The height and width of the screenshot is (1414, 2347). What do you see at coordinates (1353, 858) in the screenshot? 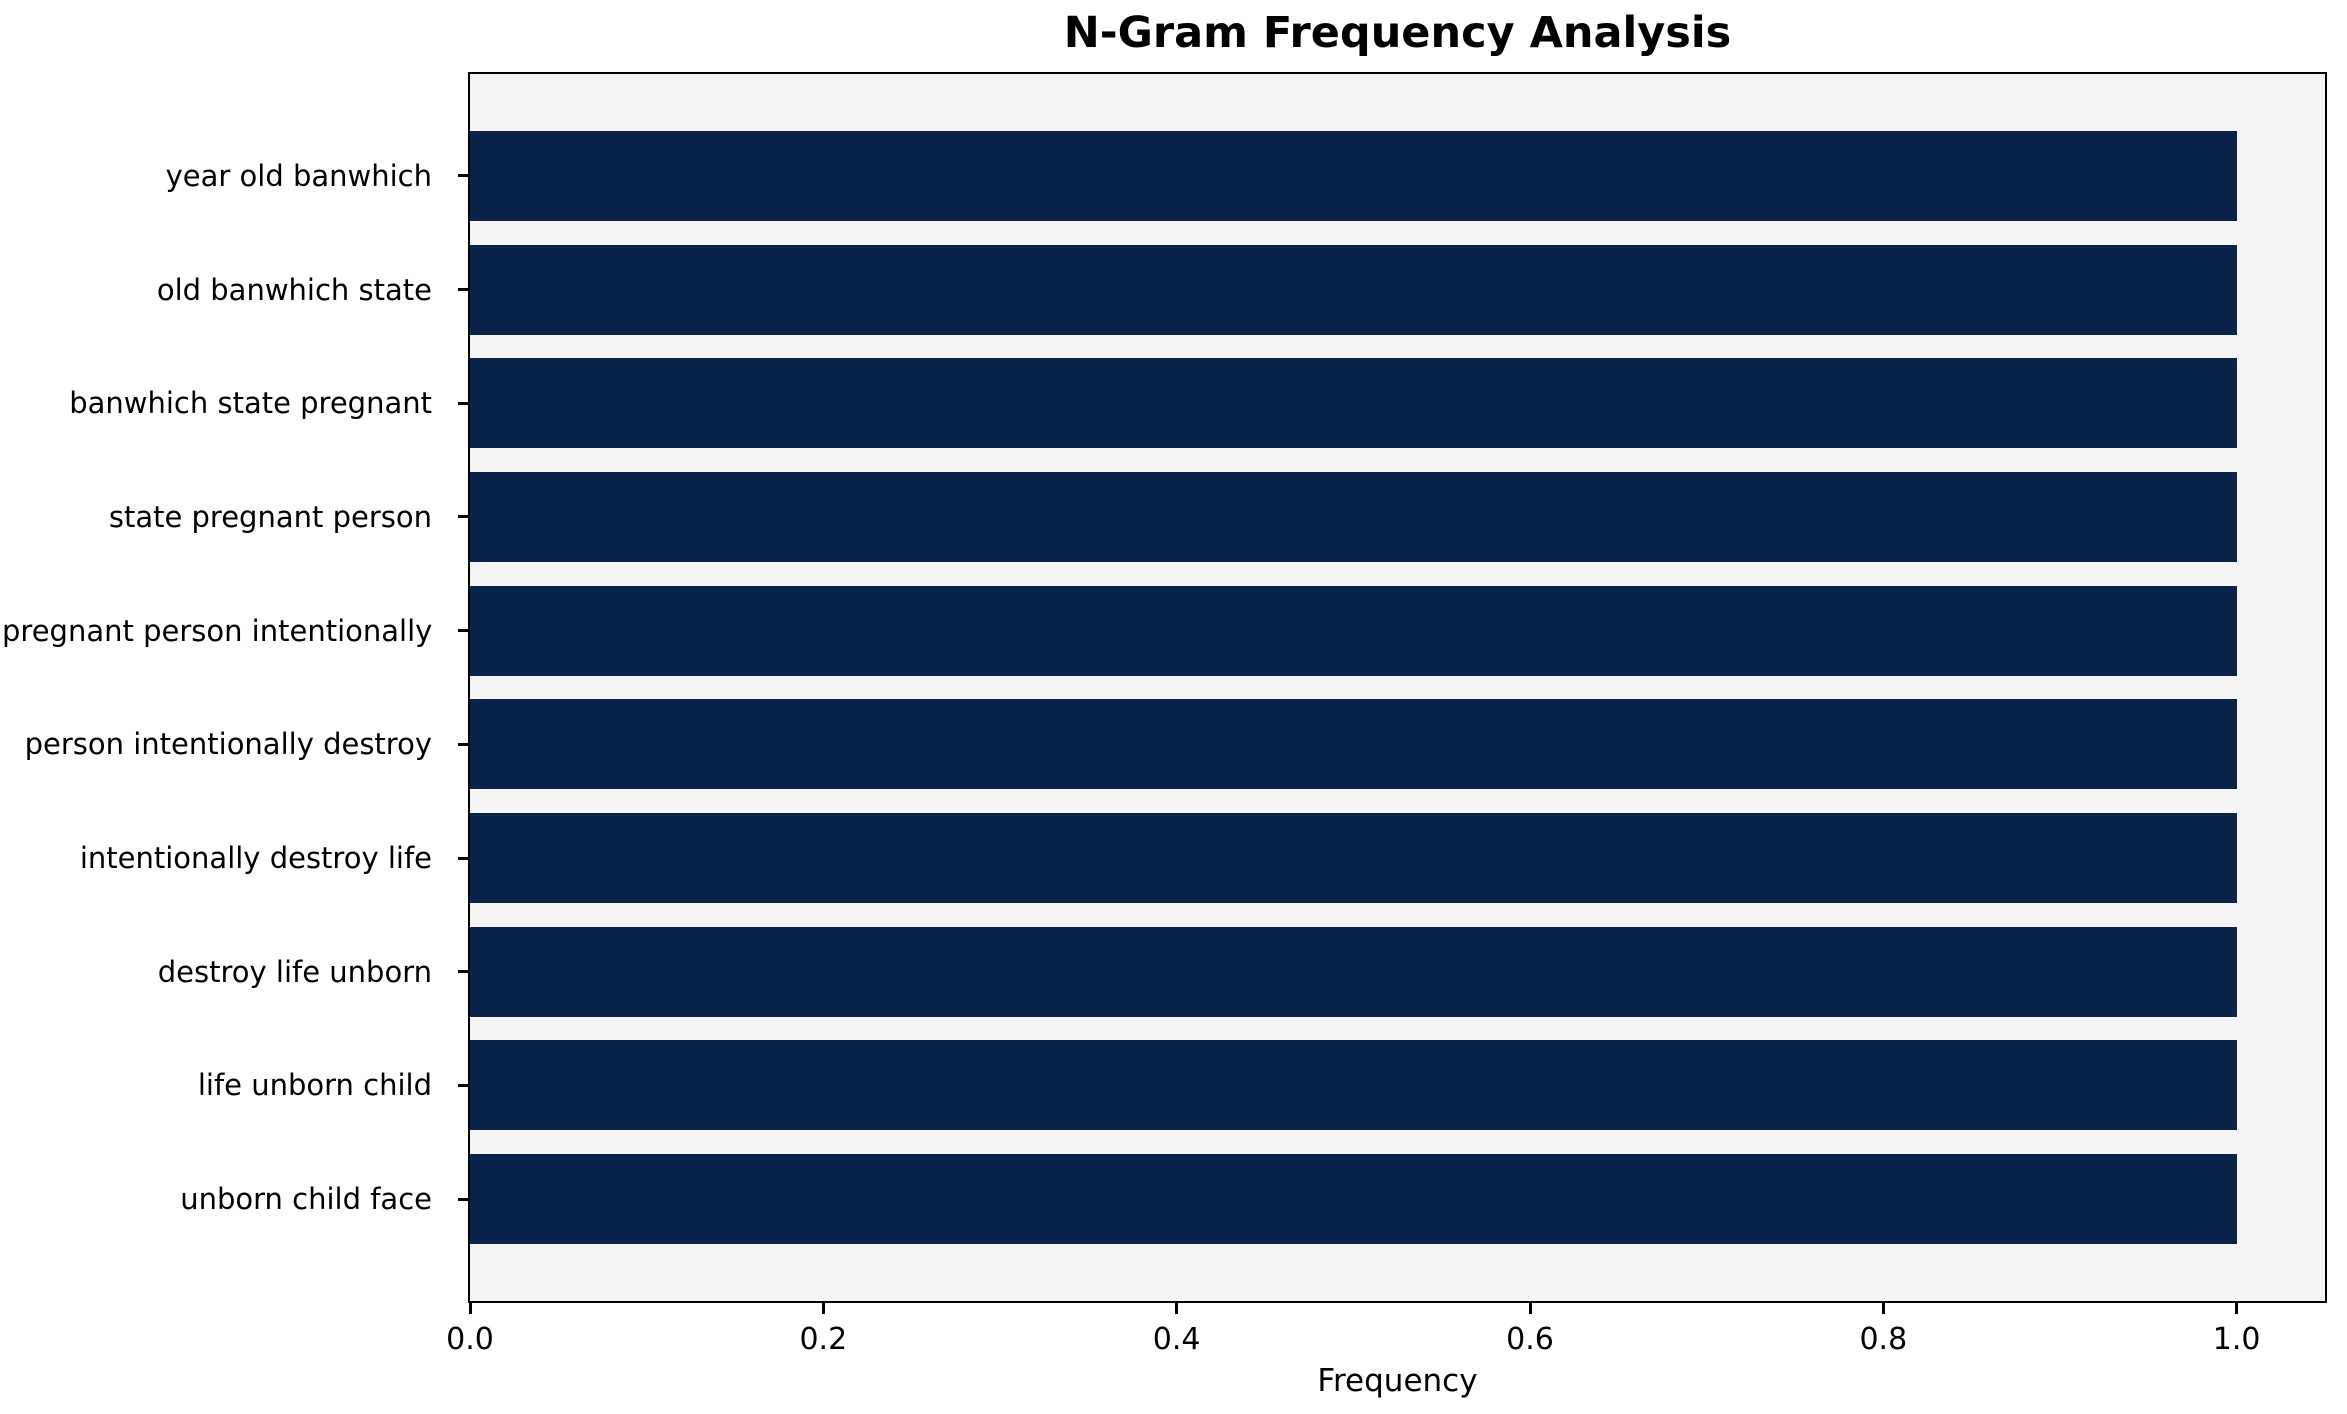
I see `bar-intentionally-destroy-life` at bounding box center [1353, 858].